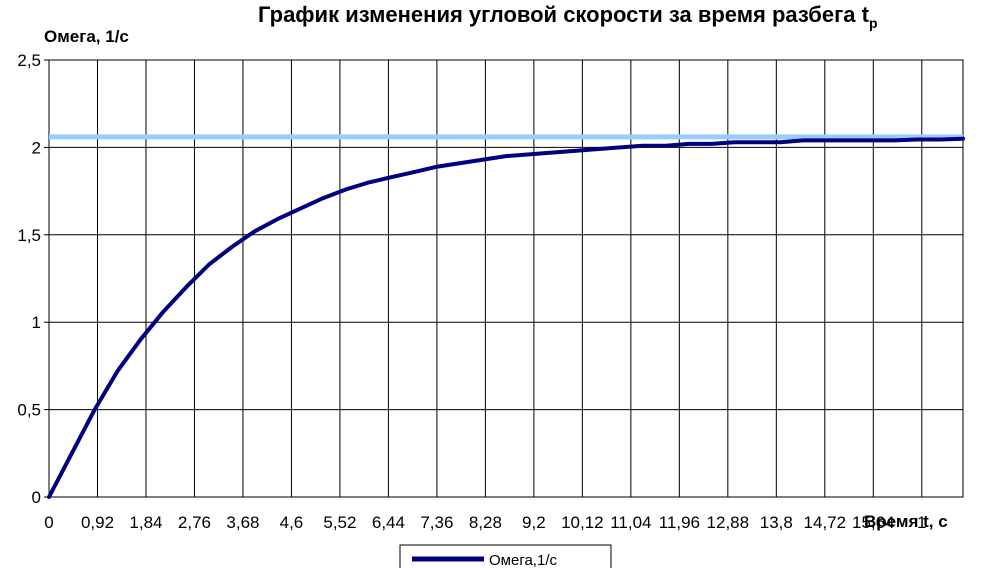  I want to click on x-tick-label: 0, so click(48, 522).